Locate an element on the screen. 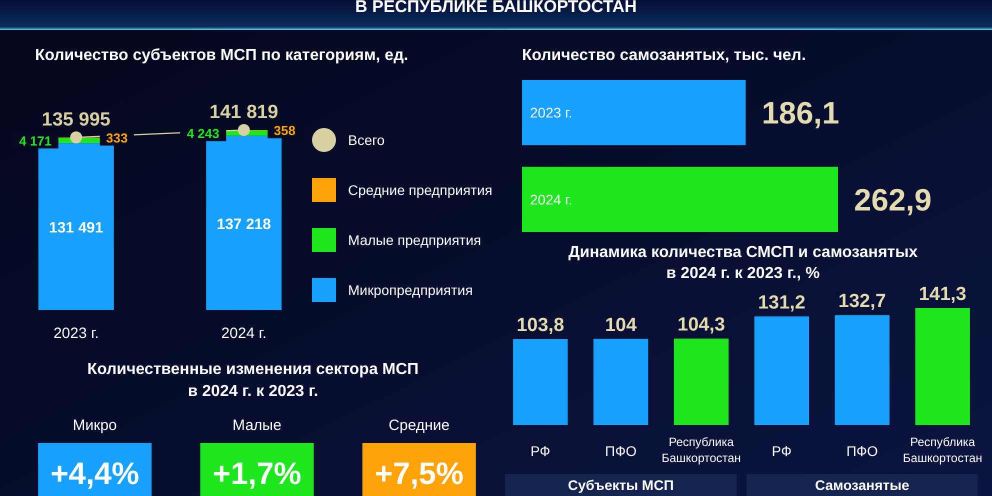 This screenshot has width=992, height=496. data-label: +7,5% is located at coordinates (419, 473).